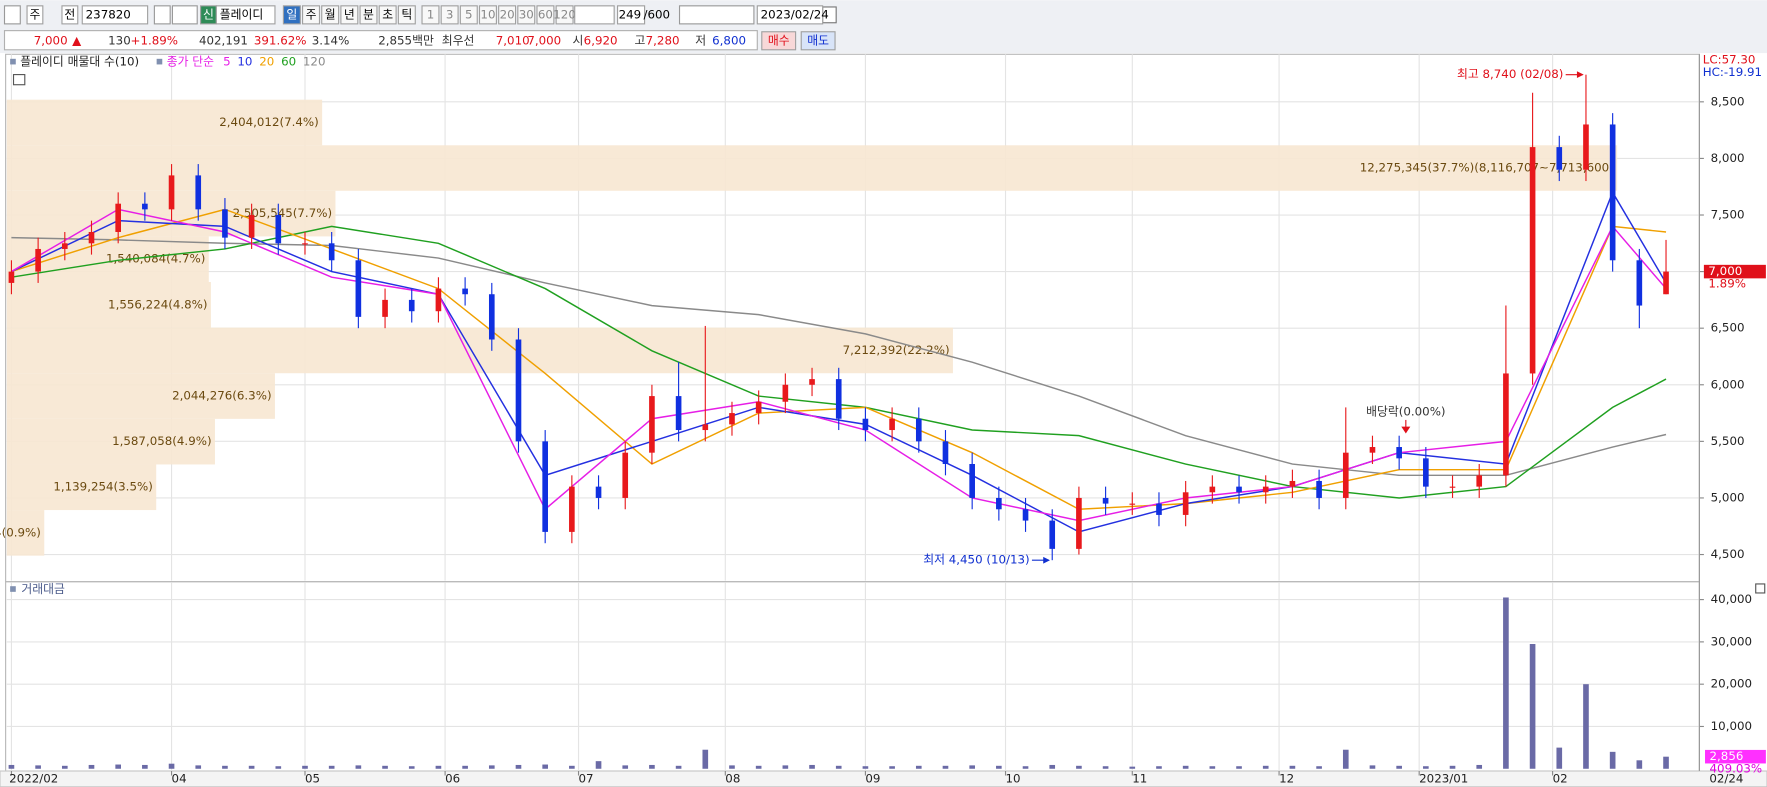  I want to click on toolbar-text: 틱, so click(406, 14).